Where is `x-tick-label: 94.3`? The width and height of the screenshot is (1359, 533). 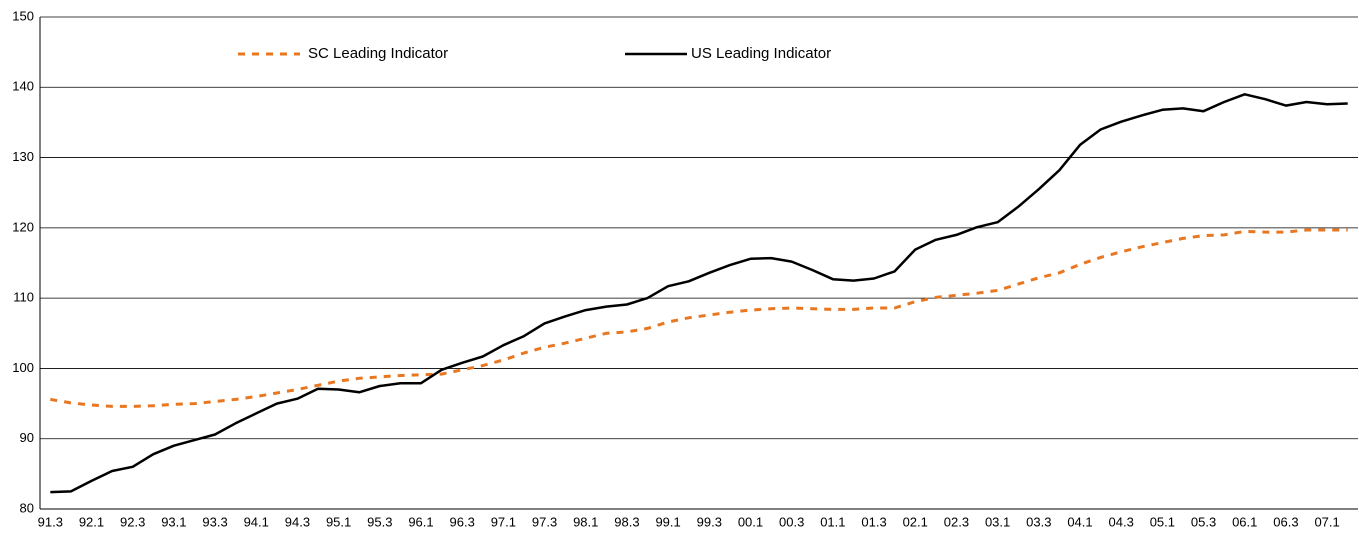 x-tick-label: 94.3 is located at coordinates (297, 521).